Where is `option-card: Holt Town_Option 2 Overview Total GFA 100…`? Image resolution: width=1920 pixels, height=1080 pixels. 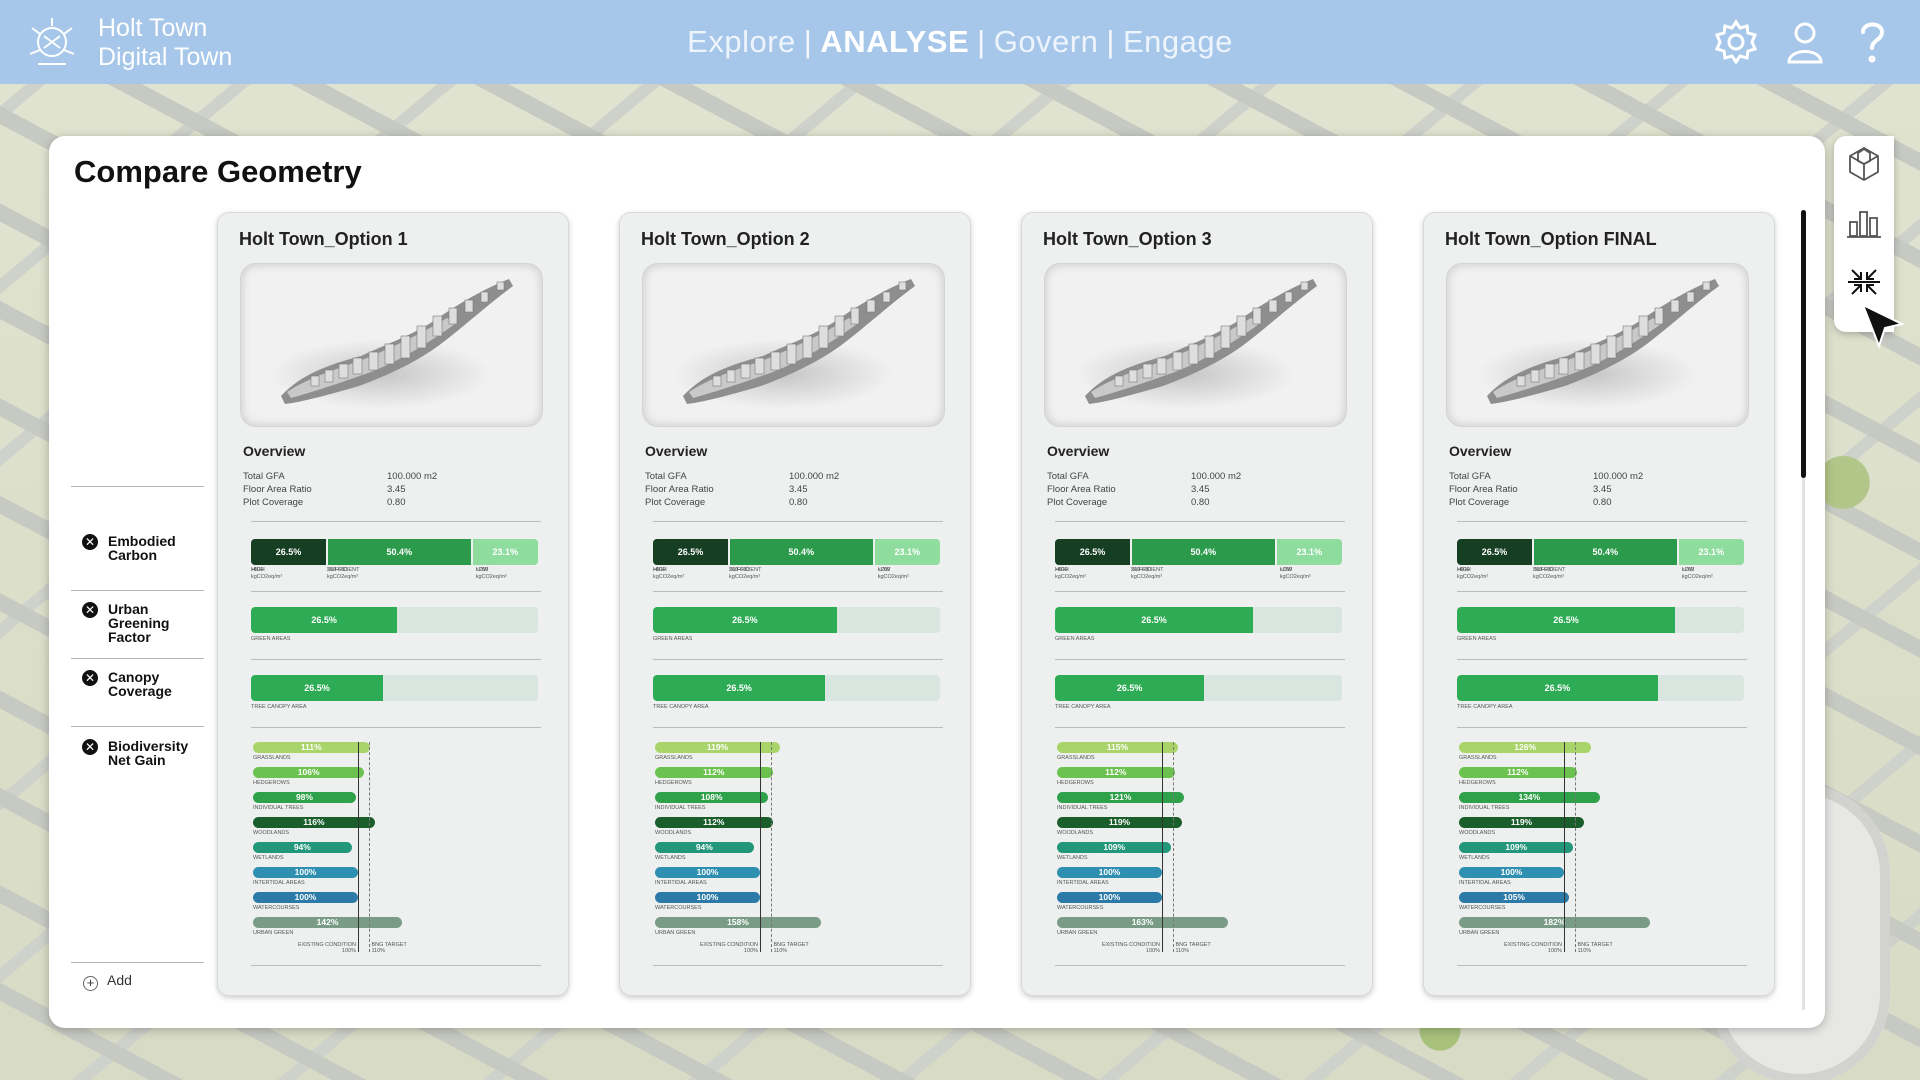
option-card: Holt Town_Option 2 Overview Total GFA 100… is located at coordinates (795, 604).